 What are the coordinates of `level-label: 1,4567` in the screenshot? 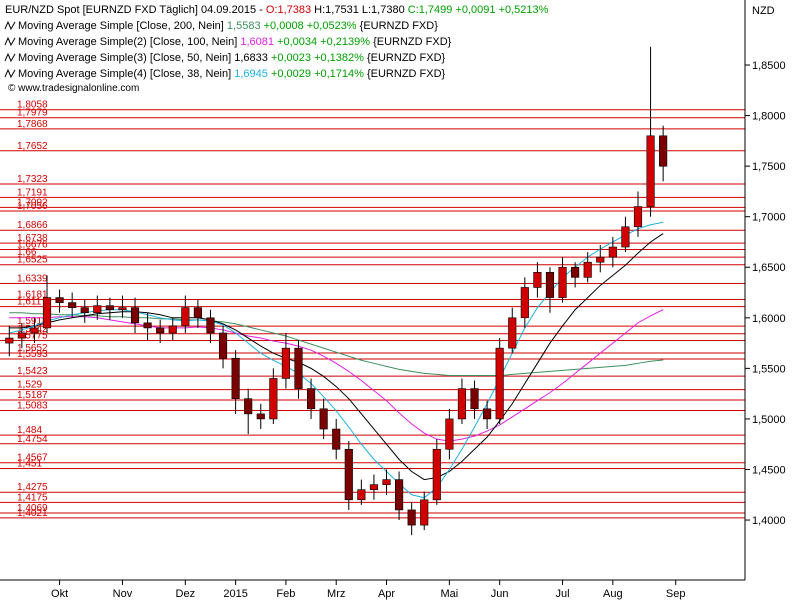 It's located at (32, 458).